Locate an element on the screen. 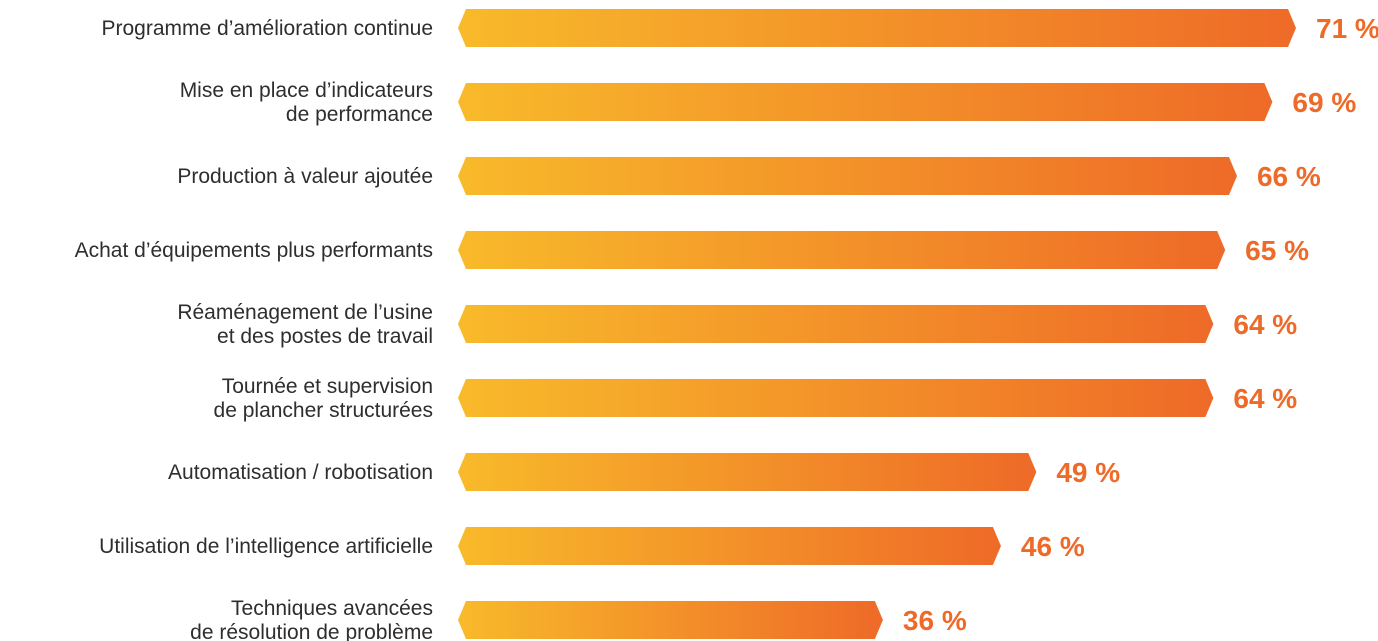  category-label-line: Techniques avancées is located at coordinates (332, 608).